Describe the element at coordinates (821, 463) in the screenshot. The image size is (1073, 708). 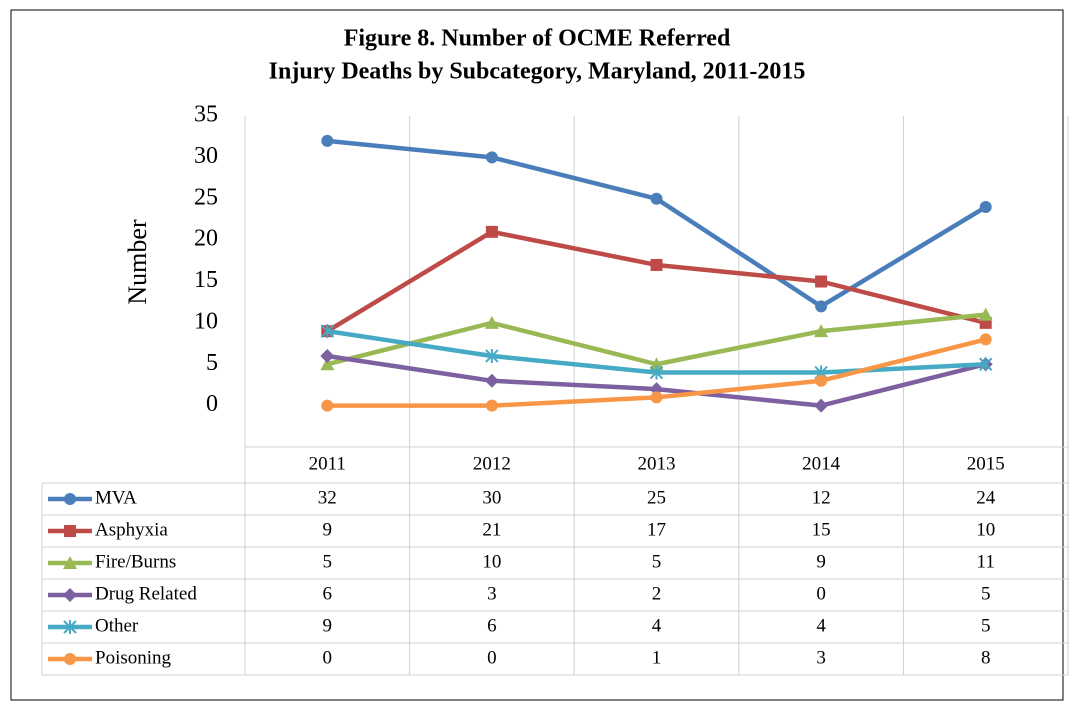
I see `x-tick-label: 2014` at that location.